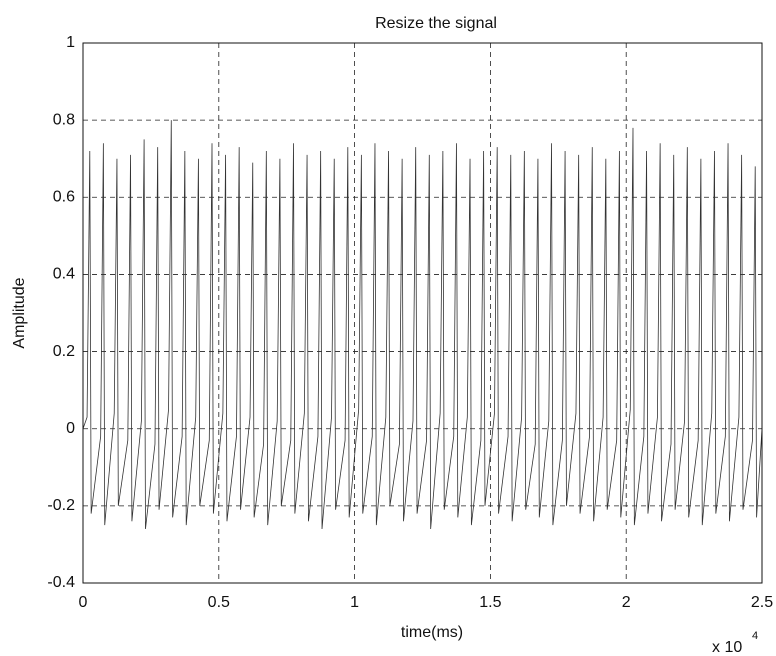 This screenshot has width=776, height=656. Describe the element at coordinates (70, 42) in the screenshot. I see `y-tick-label: 1` at that location.